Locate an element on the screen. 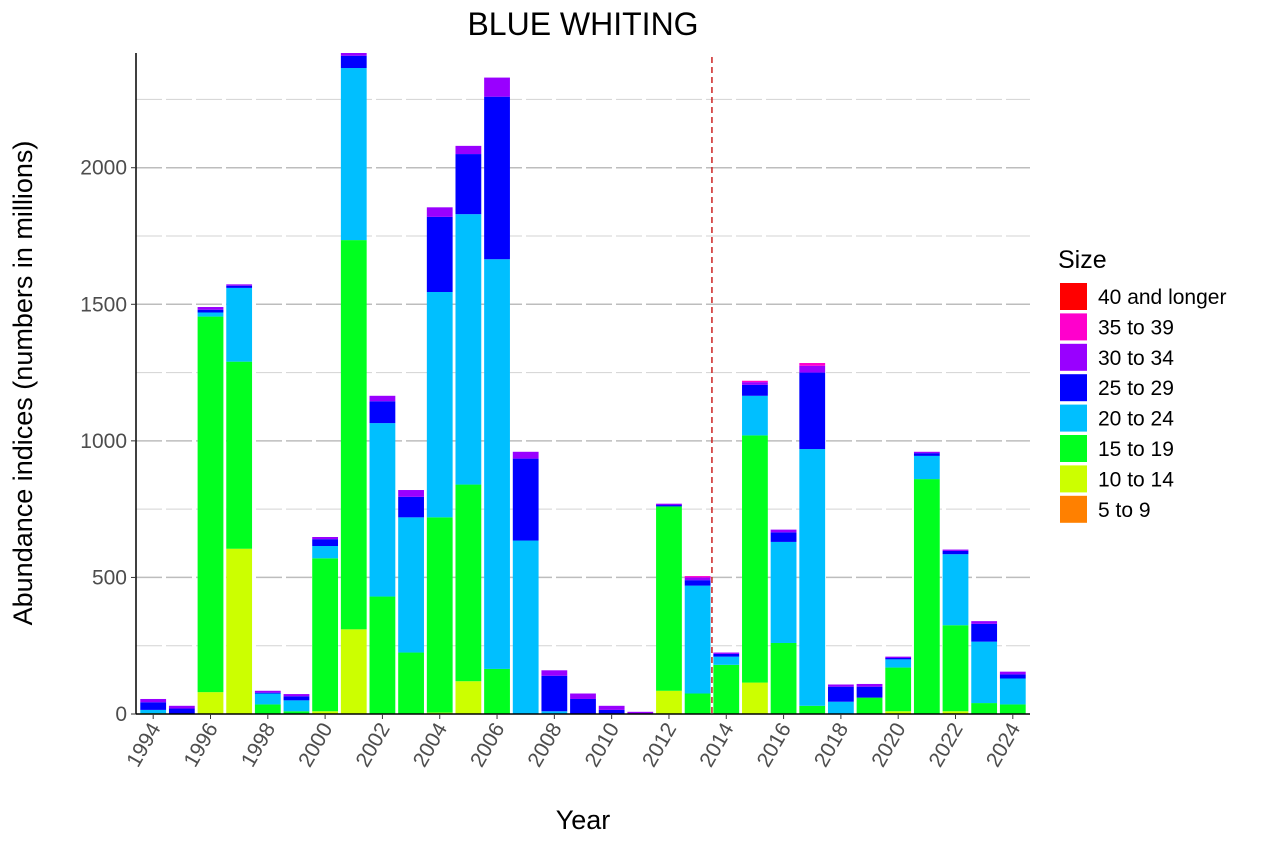 Image resolution: width=1267 pixels, height=850 pixels. y-tick-label: 2000 is located at coordinates (103, 168).